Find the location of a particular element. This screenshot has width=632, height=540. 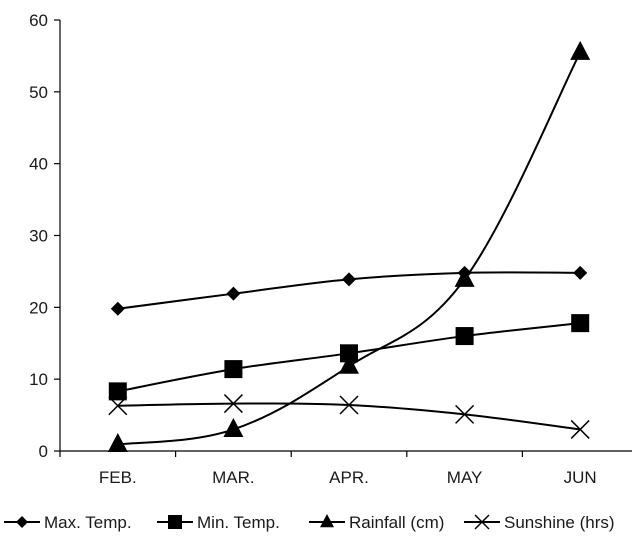

x-tick-label: FEB. is located at coordinates (118, 477).